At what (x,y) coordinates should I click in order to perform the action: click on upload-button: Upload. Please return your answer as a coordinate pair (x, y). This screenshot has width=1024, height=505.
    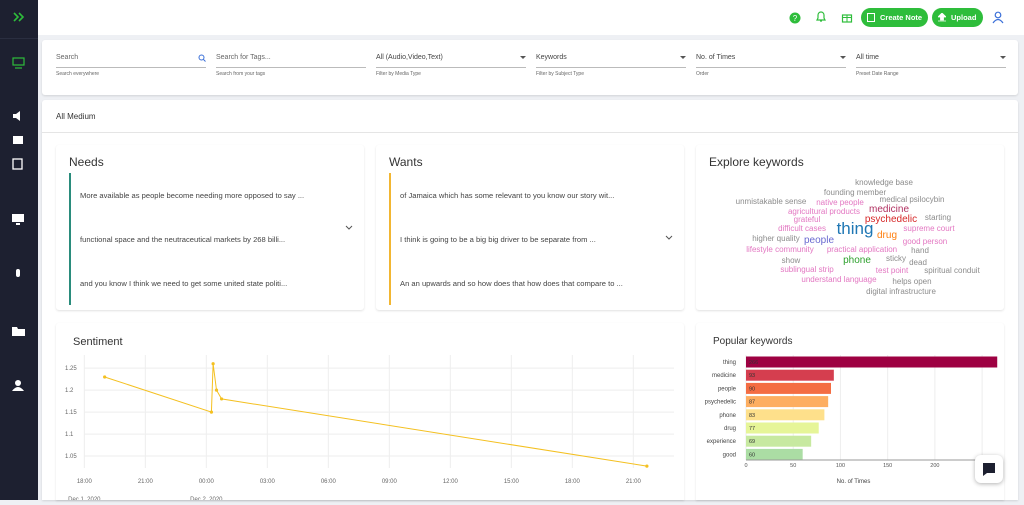
    Looking at the image, I should click on (957, 17).